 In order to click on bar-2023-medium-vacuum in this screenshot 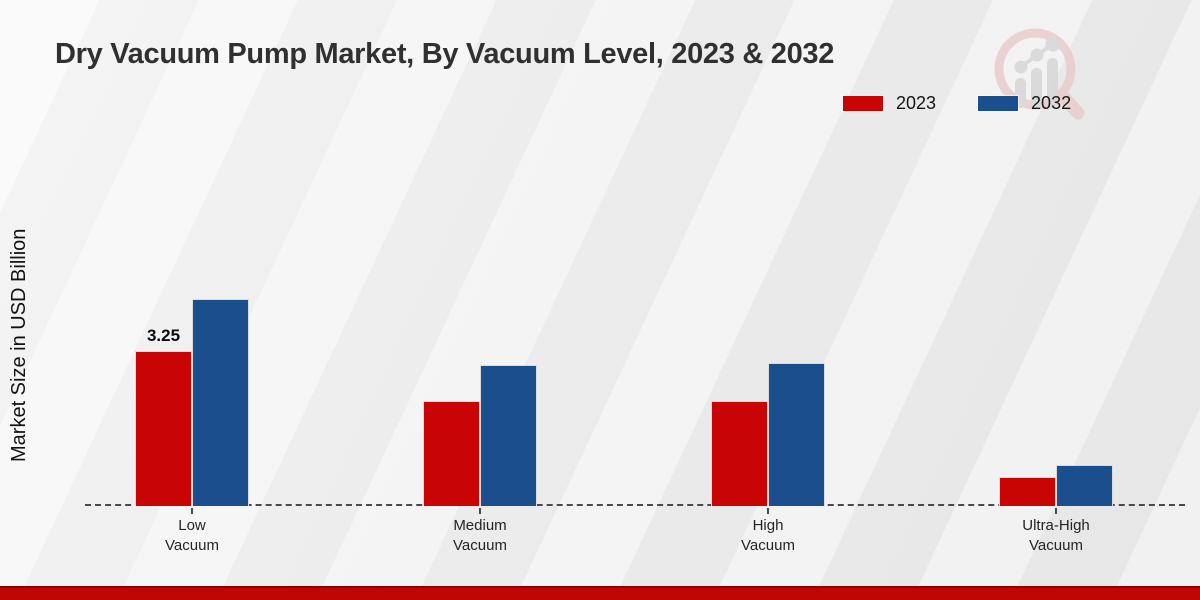, I will do `click(451, 453)`.